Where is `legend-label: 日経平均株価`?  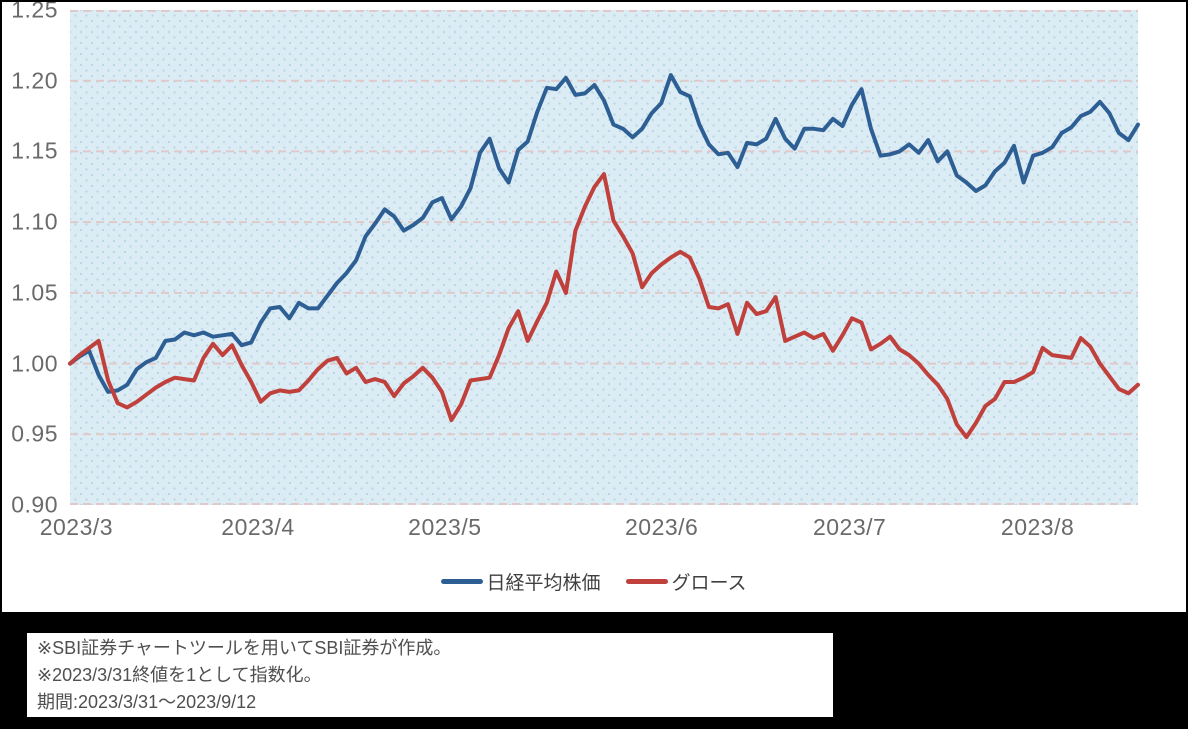
legend-label: 日経平均株価 is located at coordinates (543, 583).